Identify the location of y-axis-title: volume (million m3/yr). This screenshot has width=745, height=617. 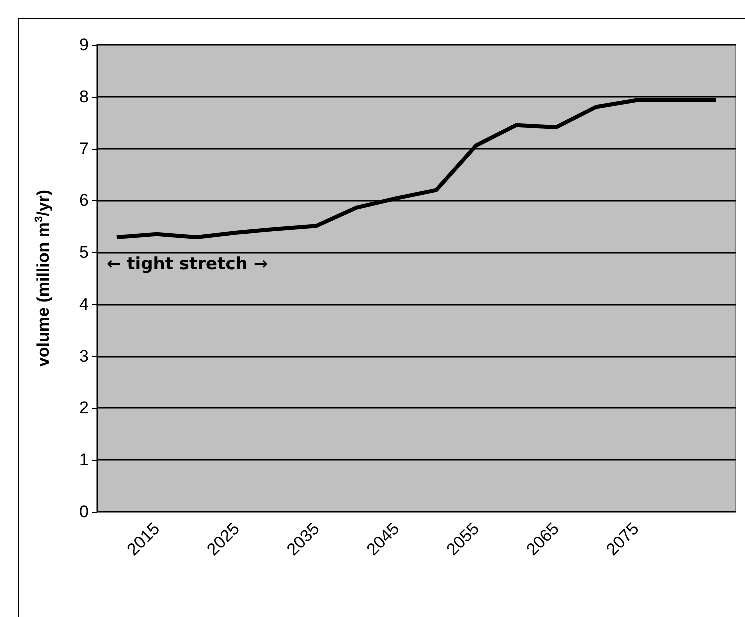
(43, 279).